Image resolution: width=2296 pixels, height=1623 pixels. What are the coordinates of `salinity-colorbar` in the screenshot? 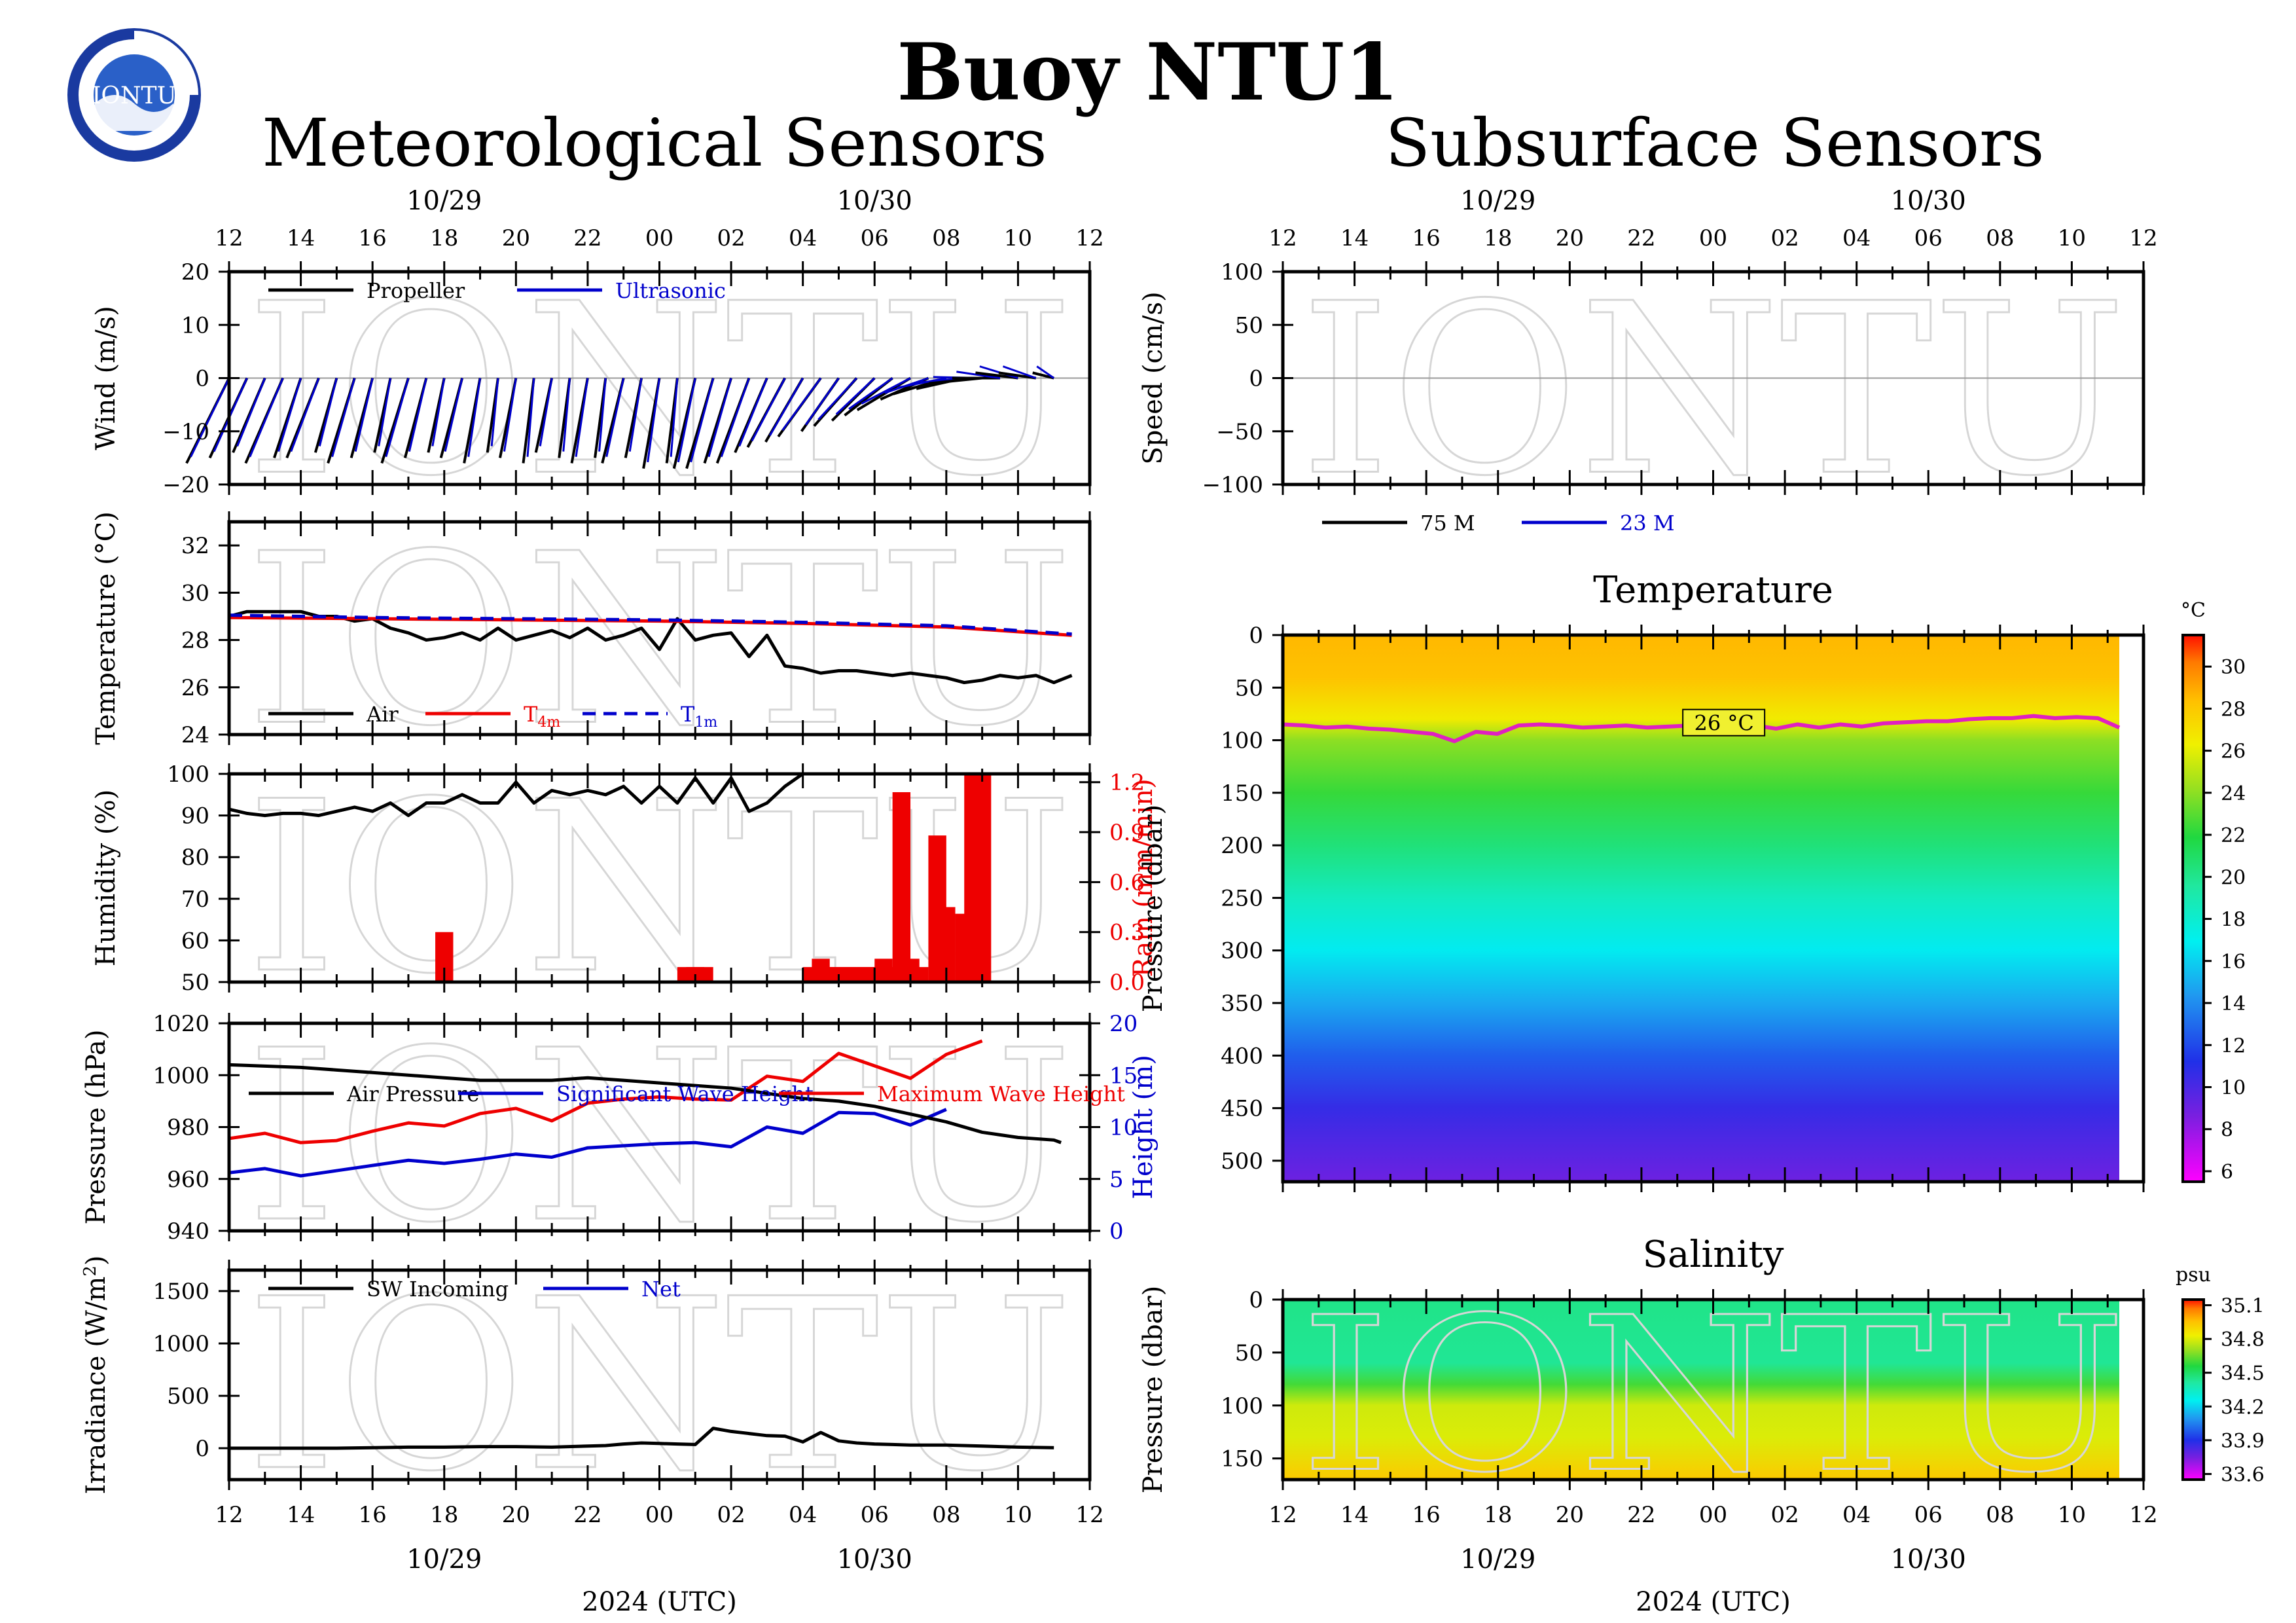 It's located at (2193, 1389).